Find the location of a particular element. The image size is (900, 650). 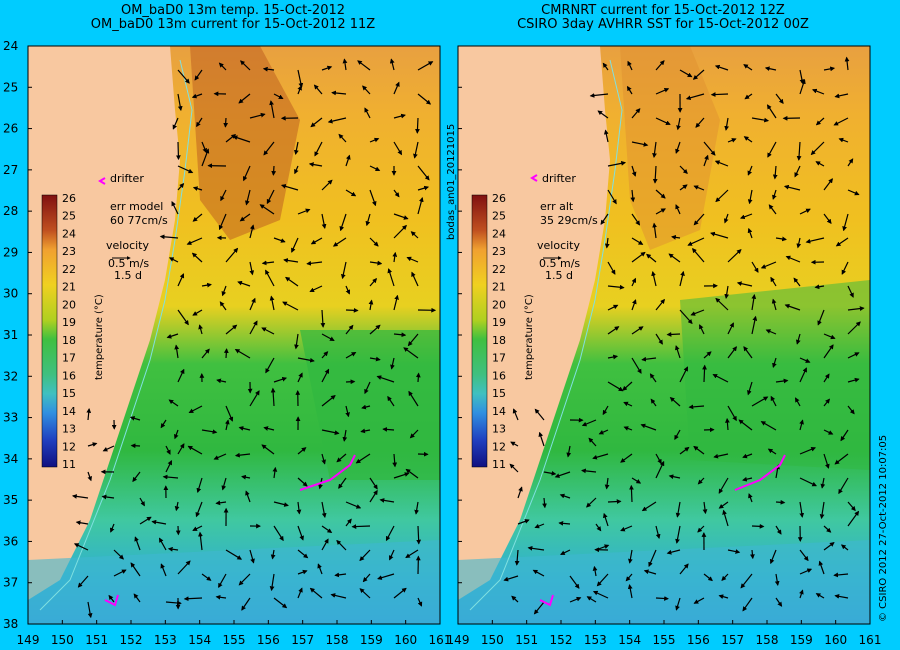

lon-tick-label: 157 is located at coordinates (732, 640).